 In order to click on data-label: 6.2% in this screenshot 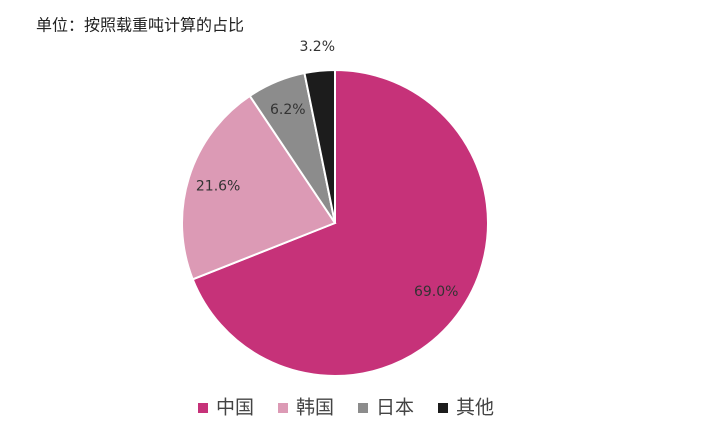, I will do `click(288, 110)`.